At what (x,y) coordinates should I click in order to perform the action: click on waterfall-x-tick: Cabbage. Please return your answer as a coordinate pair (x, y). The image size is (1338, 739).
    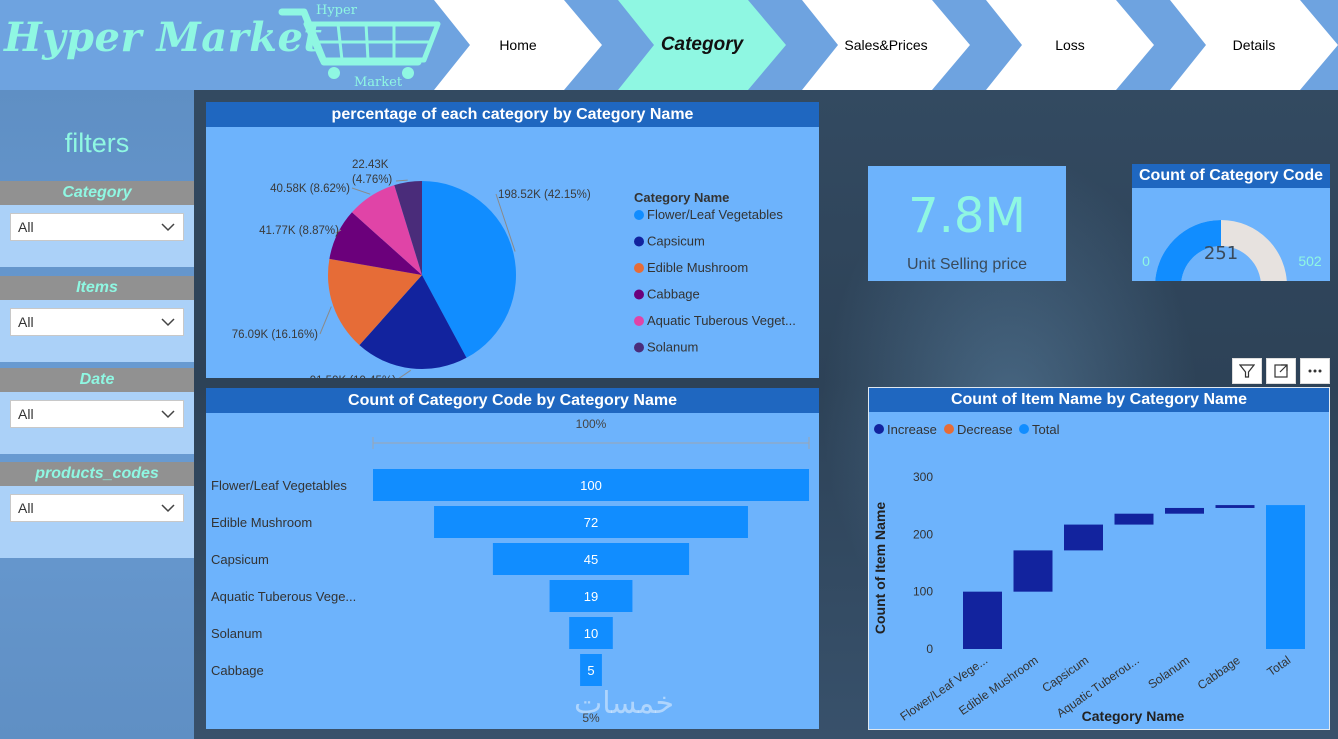
    Looking at the image, I should click on (1219, 673).